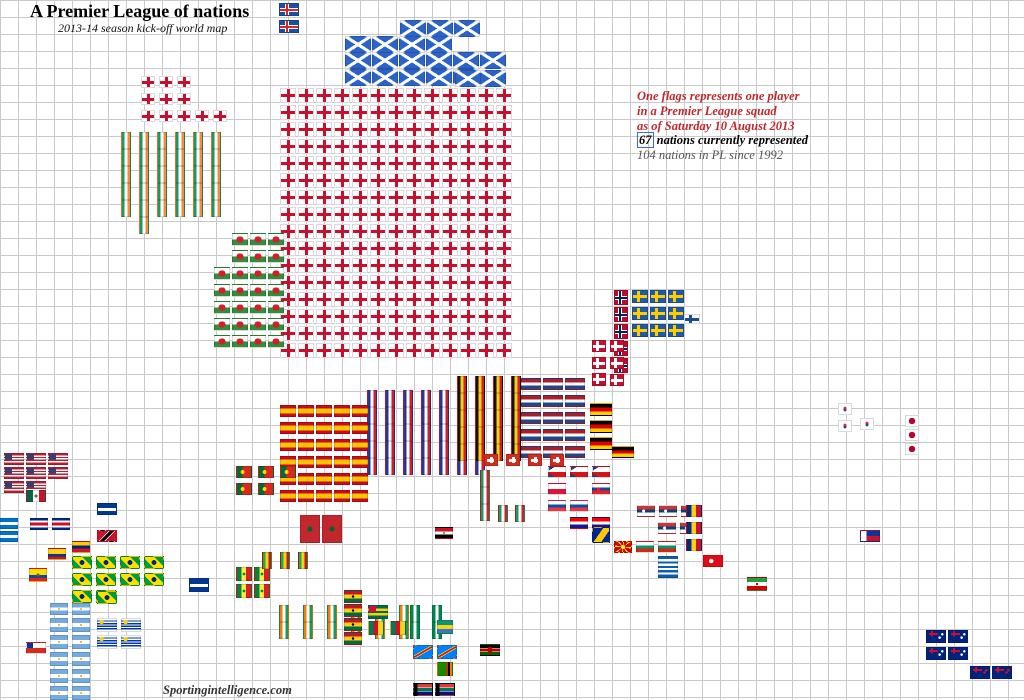 The width and height of the screenshot is (1024, 700). What do you see at coordinates (958, 653) in the screenshot?
I see `australia-flag-icon` at bounding box center [958, 653].